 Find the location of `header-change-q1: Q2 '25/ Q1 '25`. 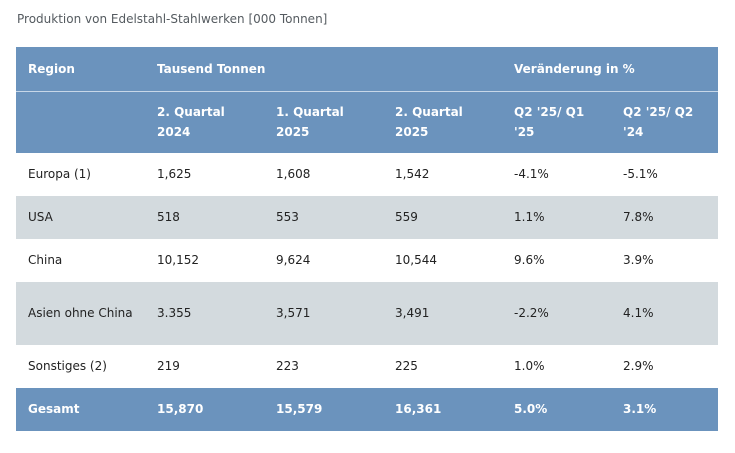

header-change-q1: Q2 '25/ Q1 '25 is located at coordinates (549, 122).